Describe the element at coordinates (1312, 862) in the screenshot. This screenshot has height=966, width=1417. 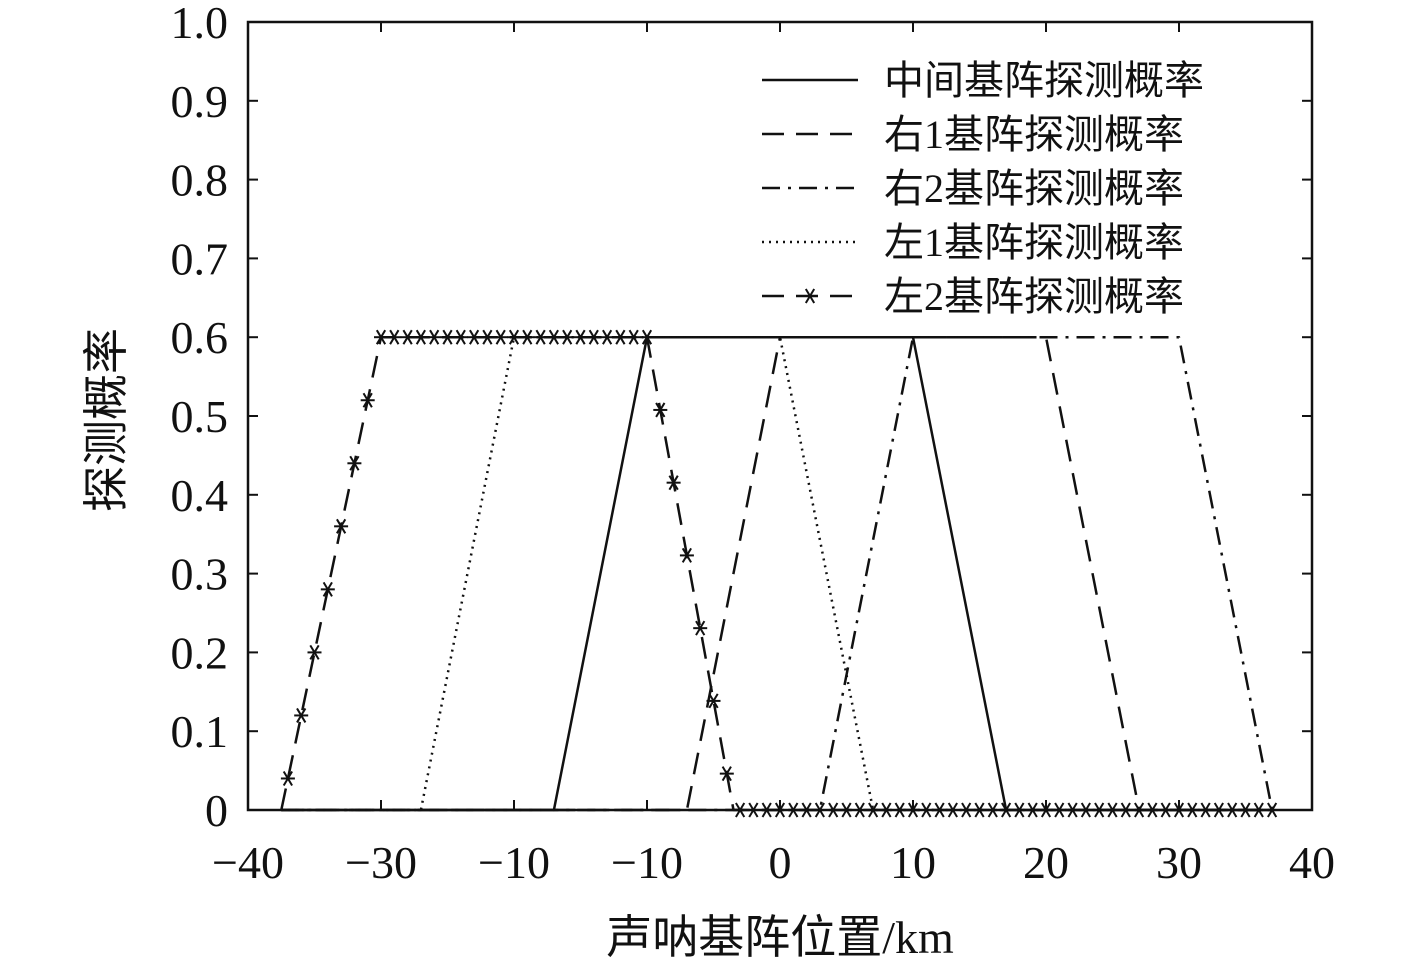
I see `x-tick-label: 40` at that location.